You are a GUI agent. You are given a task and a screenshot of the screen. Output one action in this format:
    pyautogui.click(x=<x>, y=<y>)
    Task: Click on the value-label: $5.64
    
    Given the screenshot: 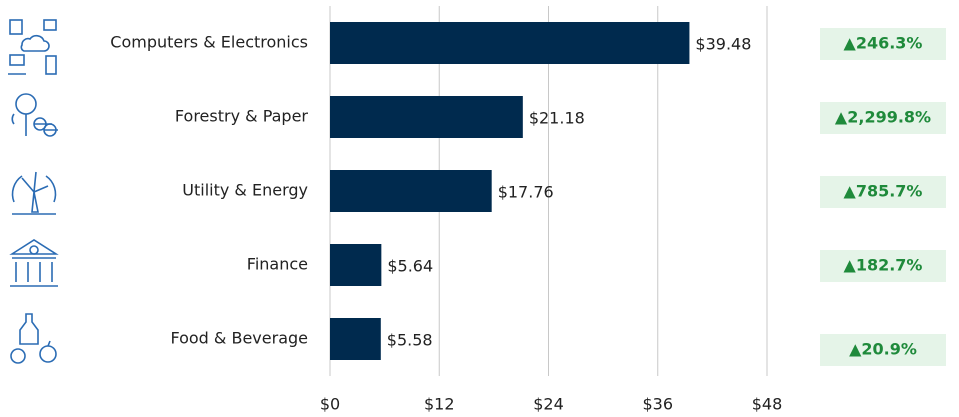 What is the action you would take?
    pyautogui.click(x=410, y=266)
    